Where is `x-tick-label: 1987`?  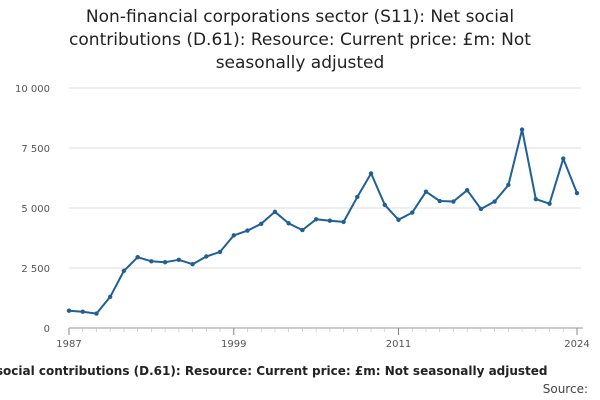 x-tick-label: 1987 is located at coordinates (68, 344).